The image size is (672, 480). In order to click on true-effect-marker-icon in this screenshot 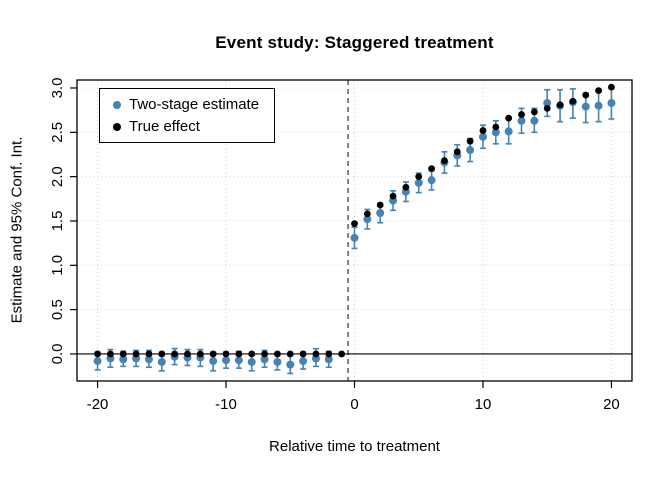, I will do `click(117, 126)`.